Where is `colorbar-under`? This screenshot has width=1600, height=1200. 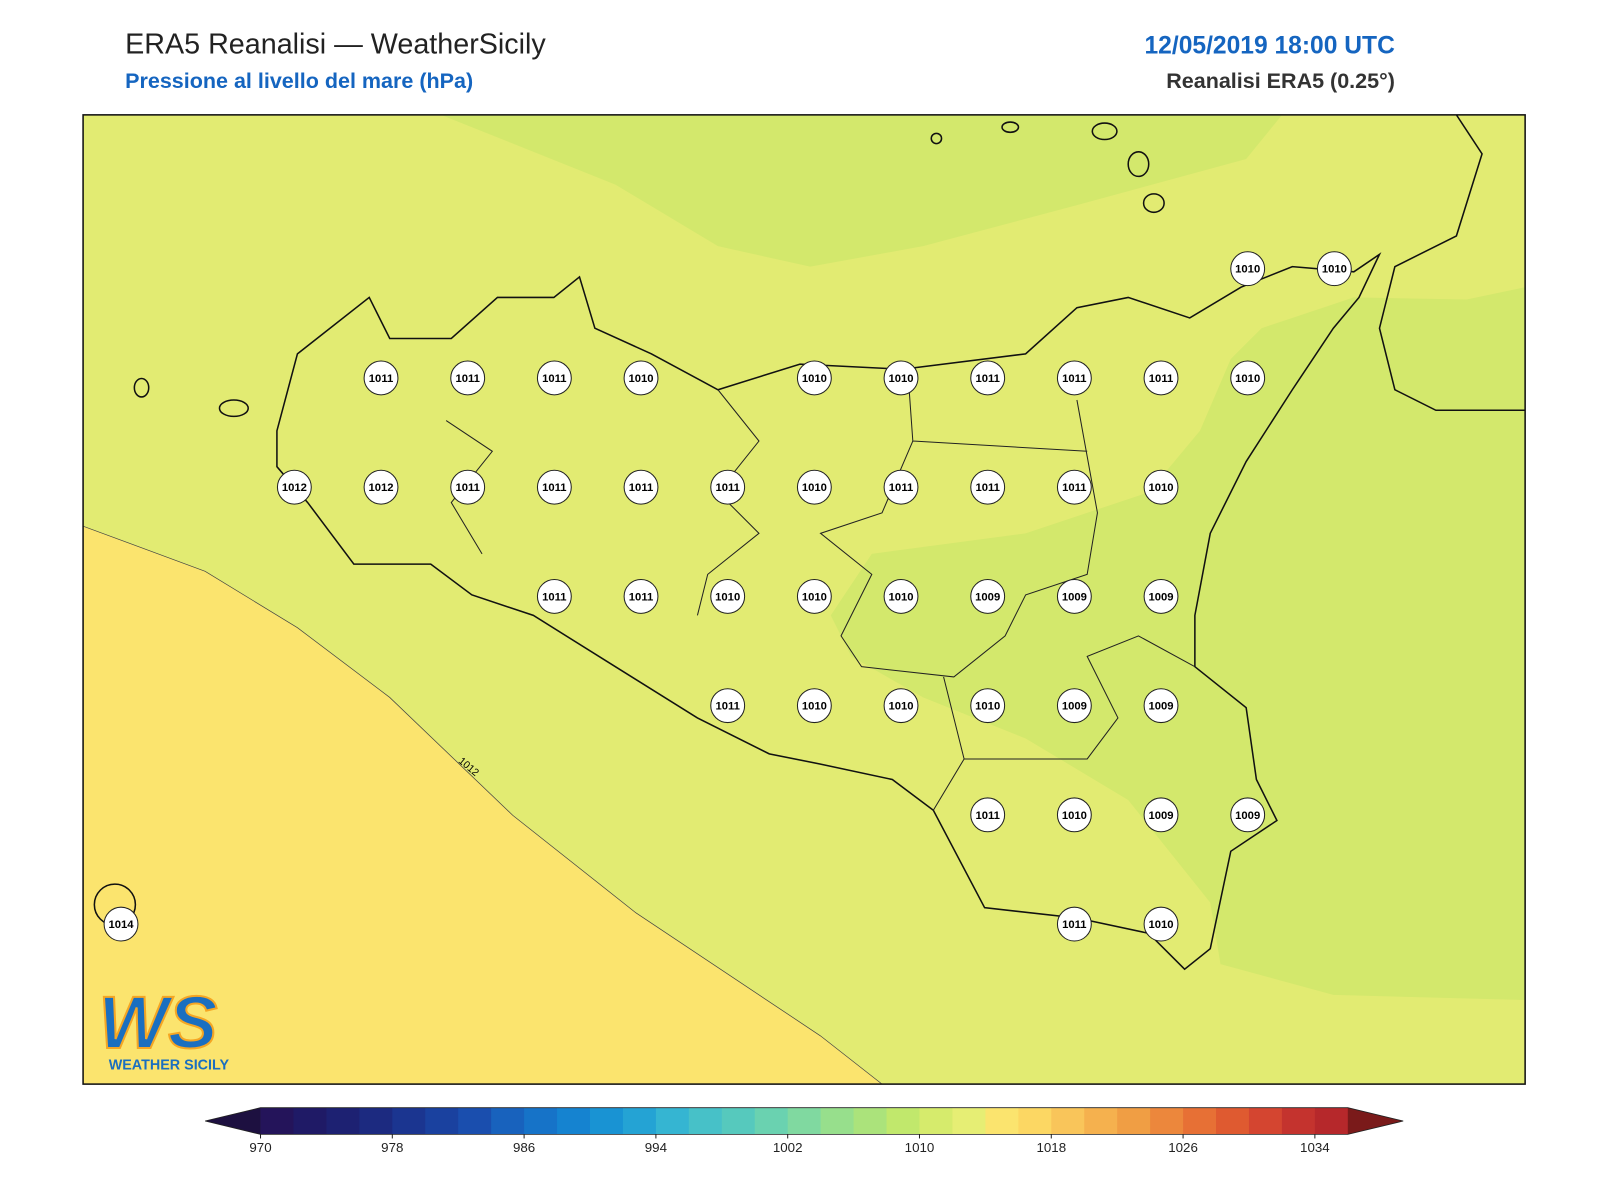
colorbar-under is located at coordinates (233, 1121).